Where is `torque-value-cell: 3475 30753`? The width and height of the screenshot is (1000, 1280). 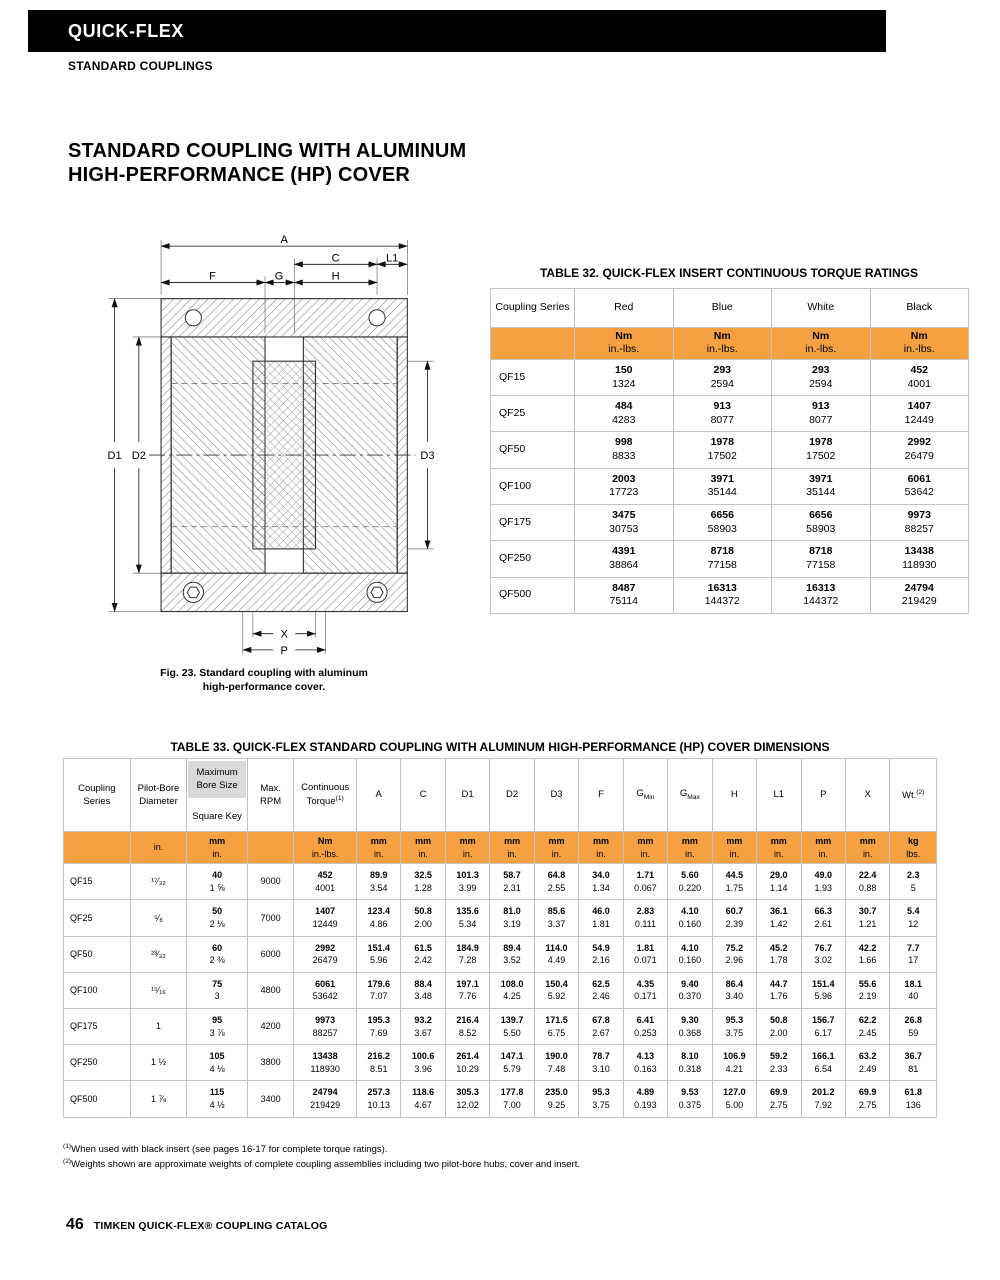
torque-value-cell: 3475 30753 is located at coordinates (624, 523).